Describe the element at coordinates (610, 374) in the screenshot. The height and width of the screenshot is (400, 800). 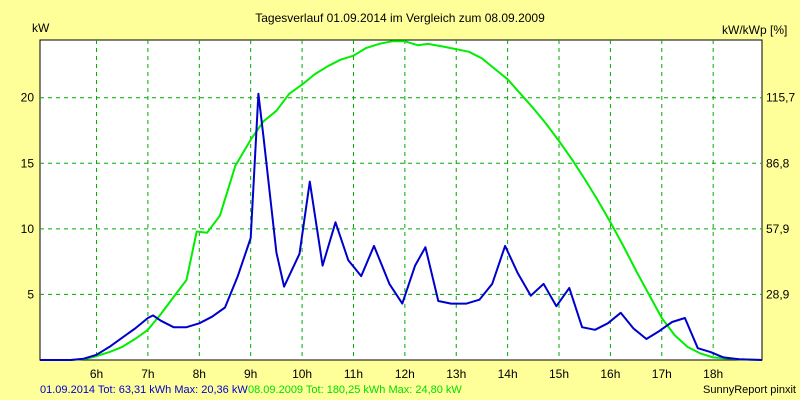
I see `x-tick-label: 16h` at that location.